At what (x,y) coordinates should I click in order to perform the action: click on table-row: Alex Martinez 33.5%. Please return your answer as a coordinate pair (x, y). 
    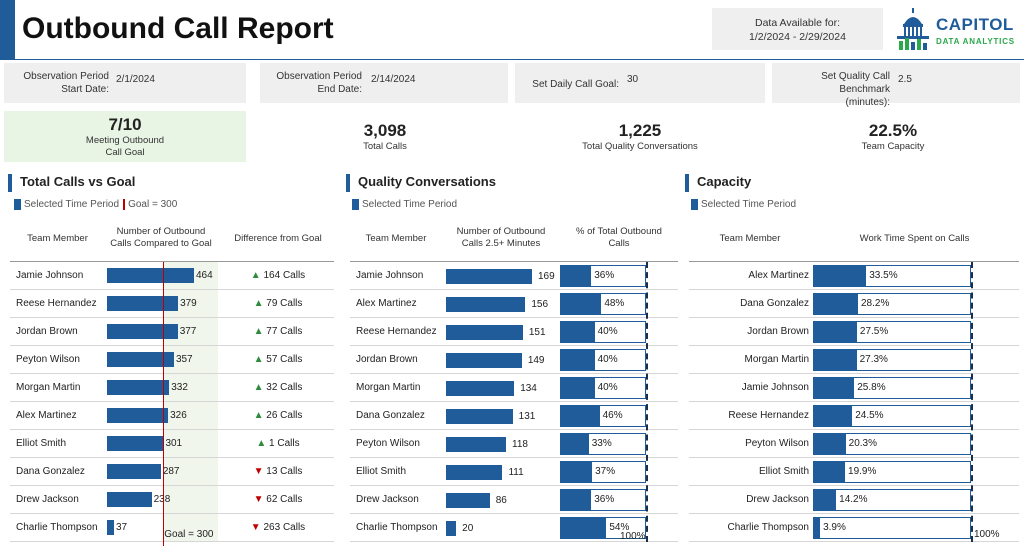
    Looking at the image, I should click on (854, 276).